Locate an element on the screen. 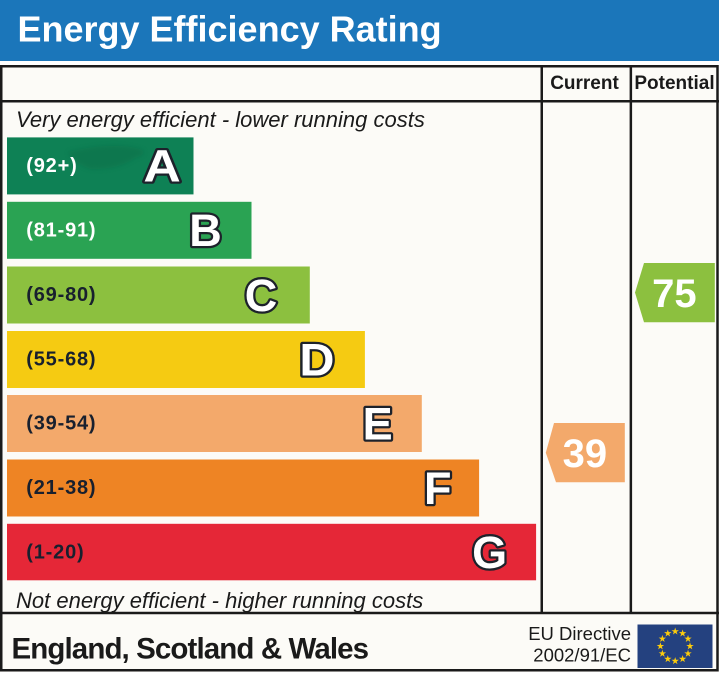 This screenshot has width=719, height=675. svg-text: G is located at coordinates (489, 552).